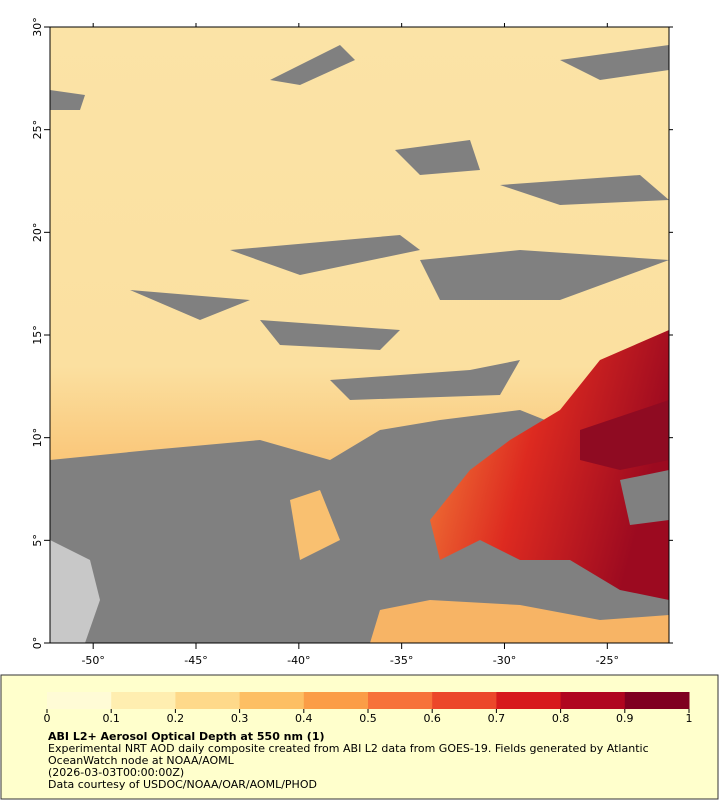 The width and height of the screenshot is (720, 800). I want to click on colorbar-tick-label: 0, so click(47, 718).